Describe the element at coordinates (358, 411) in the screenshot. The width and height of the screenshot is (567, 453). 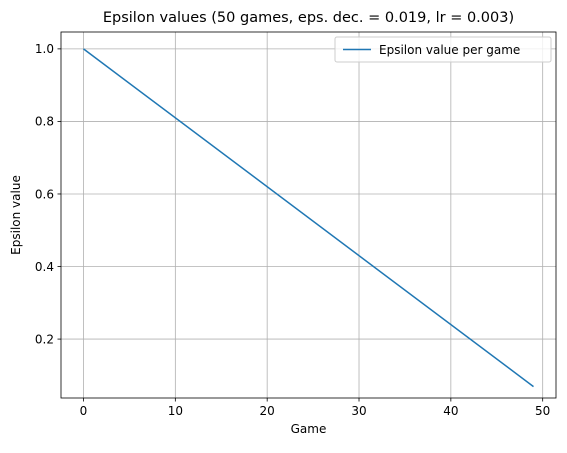
I see `x-tick-label: 30` at that location.